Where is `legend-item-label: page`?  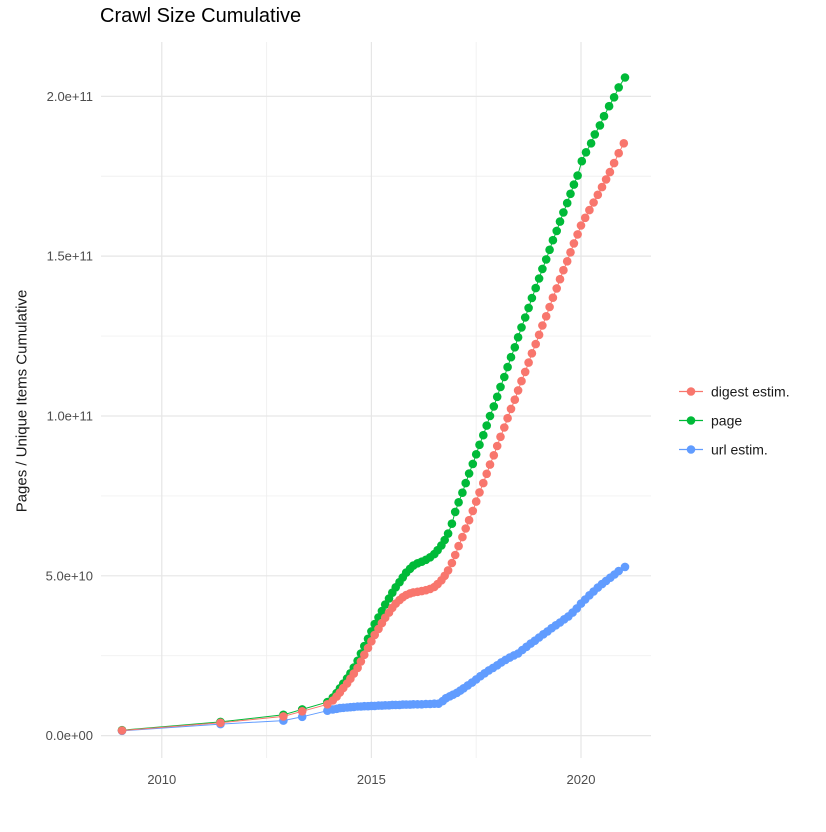 legend-item-label: page is located at coordinates (727, 420).